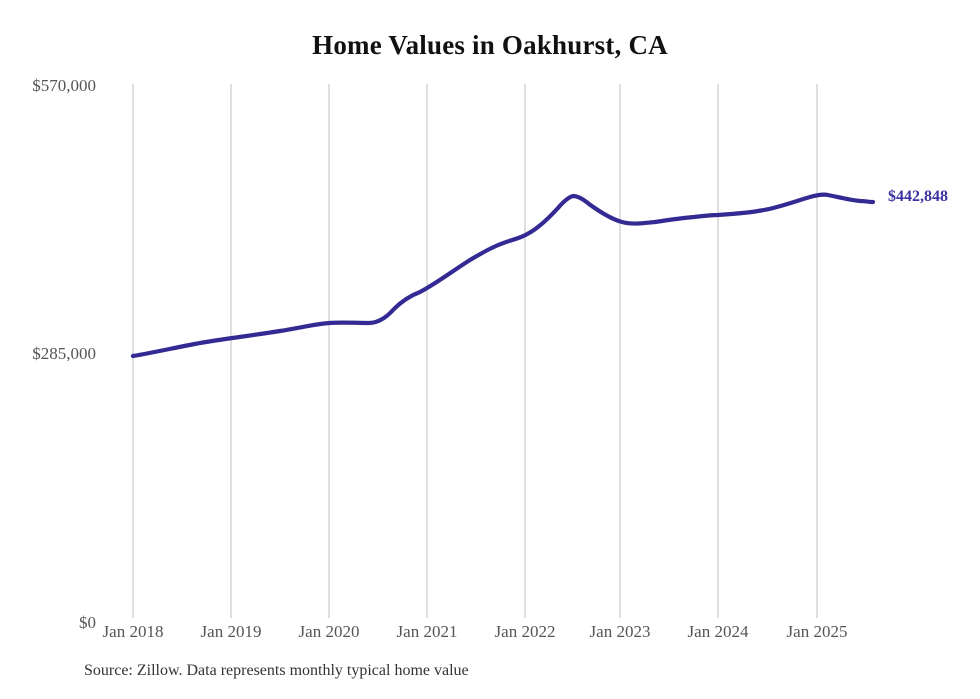 The height and width of the screenshot is (699, 980). Describe the element at coordinates (718, 631) in the screenshot. I see `x-axis-tick-jan-2024: Jan 2024` at that location.